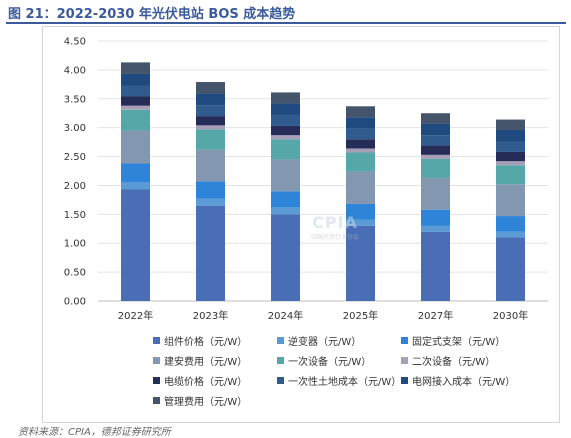 The height and width of the screenshot is (438, 571). Describe the element at coordinates (152, 14) in the screenshot. I see `figure-title: 图 21：2022-2030 年光伏电站 BOS 成本趋势` at that location.